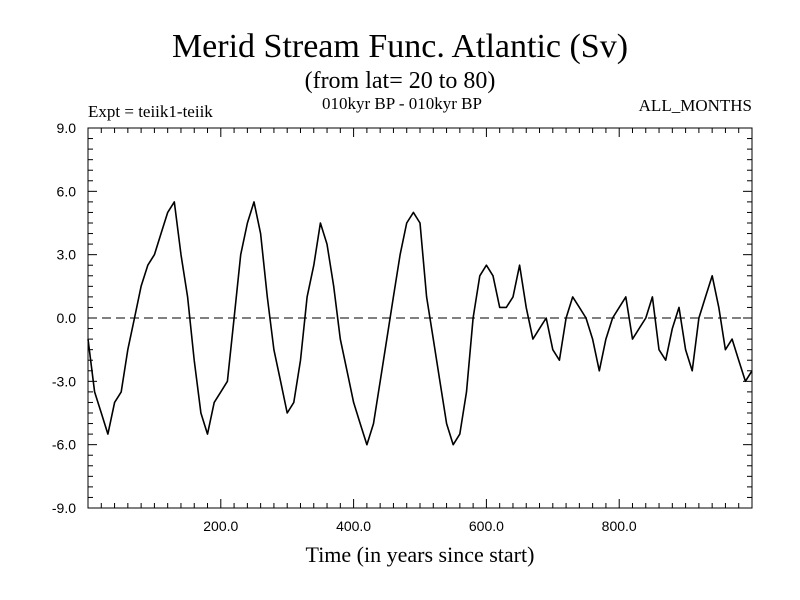  I want to click on y-tick-label: -9.0, so click(64, 508).